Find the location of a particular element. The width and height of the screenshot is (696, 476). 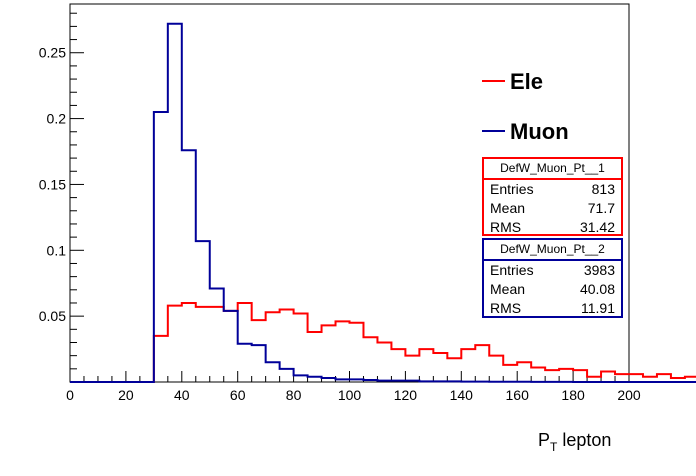

x-tick-label: 80 is located at coordinates (294, 395).